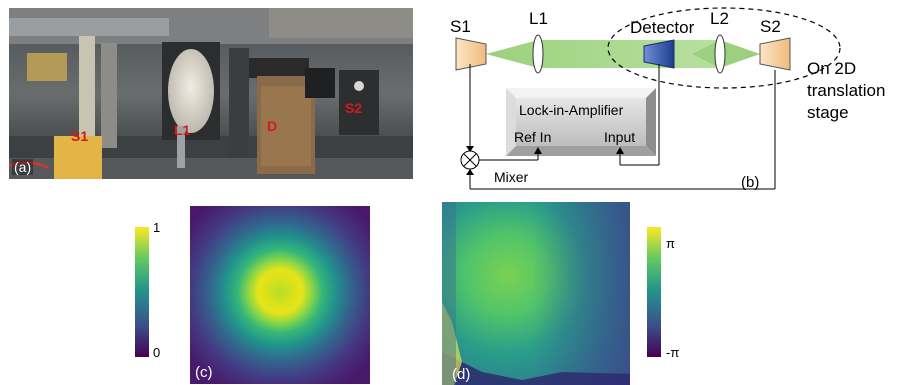 This screenshot has height=385, width=901. Describe the element at coordinates (80, 136) in the screenshot. I see `photo-tag-s1: S1` at that location.